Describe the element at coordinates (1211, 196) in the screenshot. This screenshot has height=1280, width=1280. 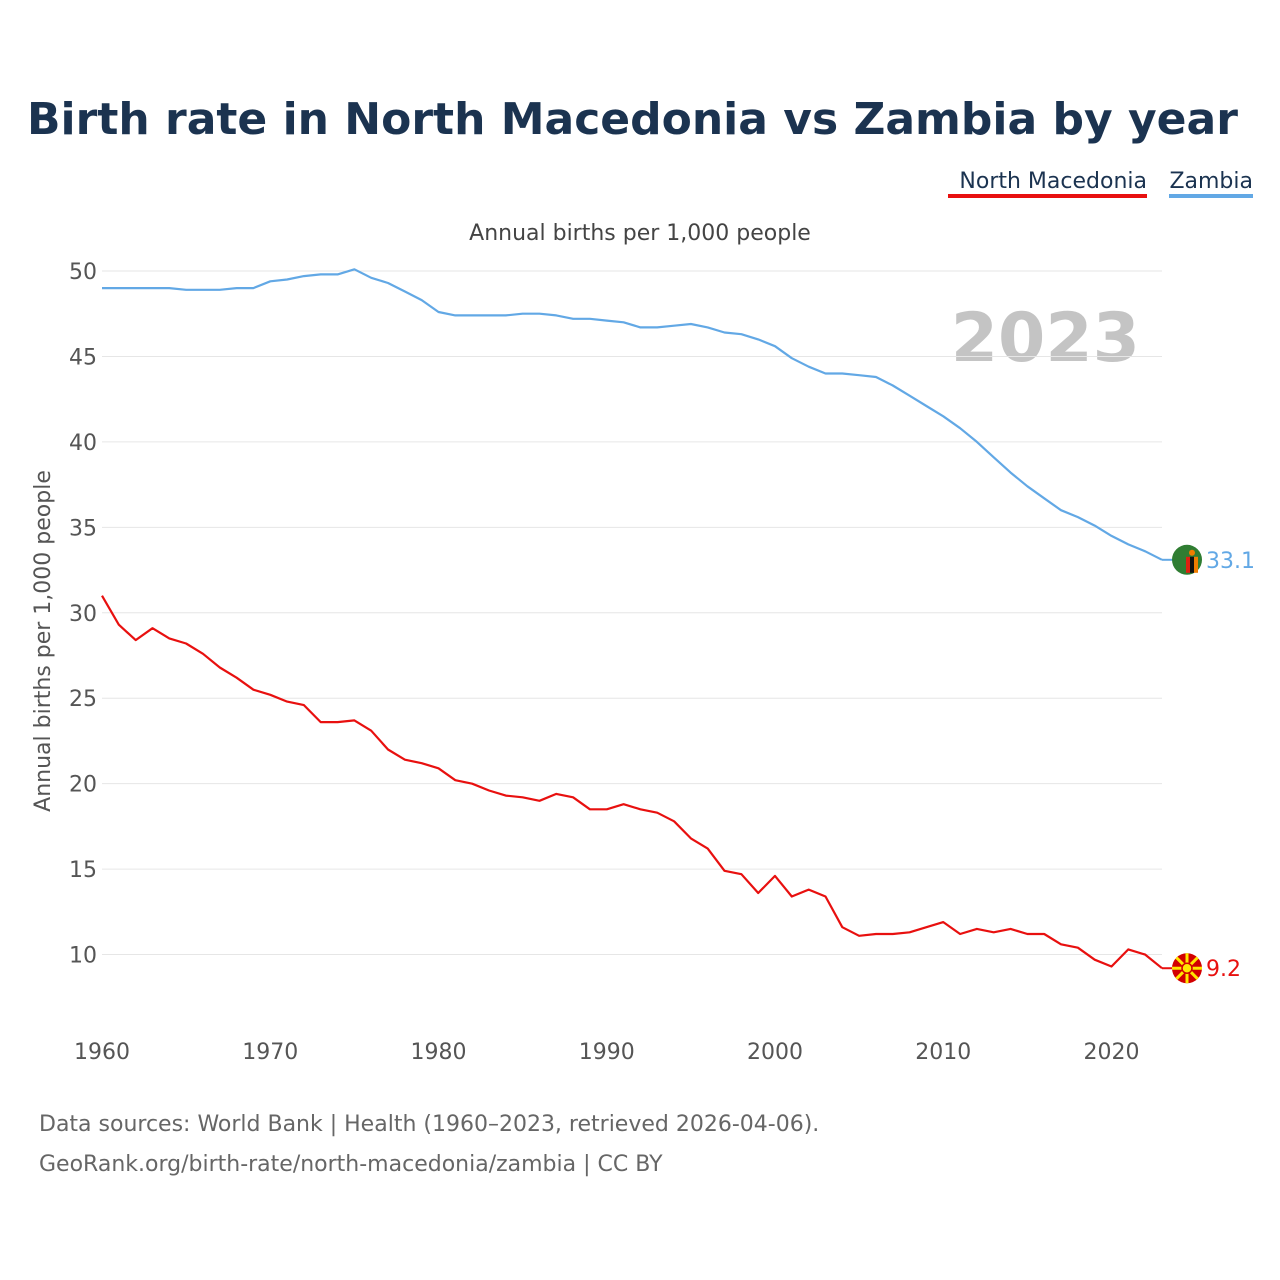
I see `legend-swatch-zambia` at that location.